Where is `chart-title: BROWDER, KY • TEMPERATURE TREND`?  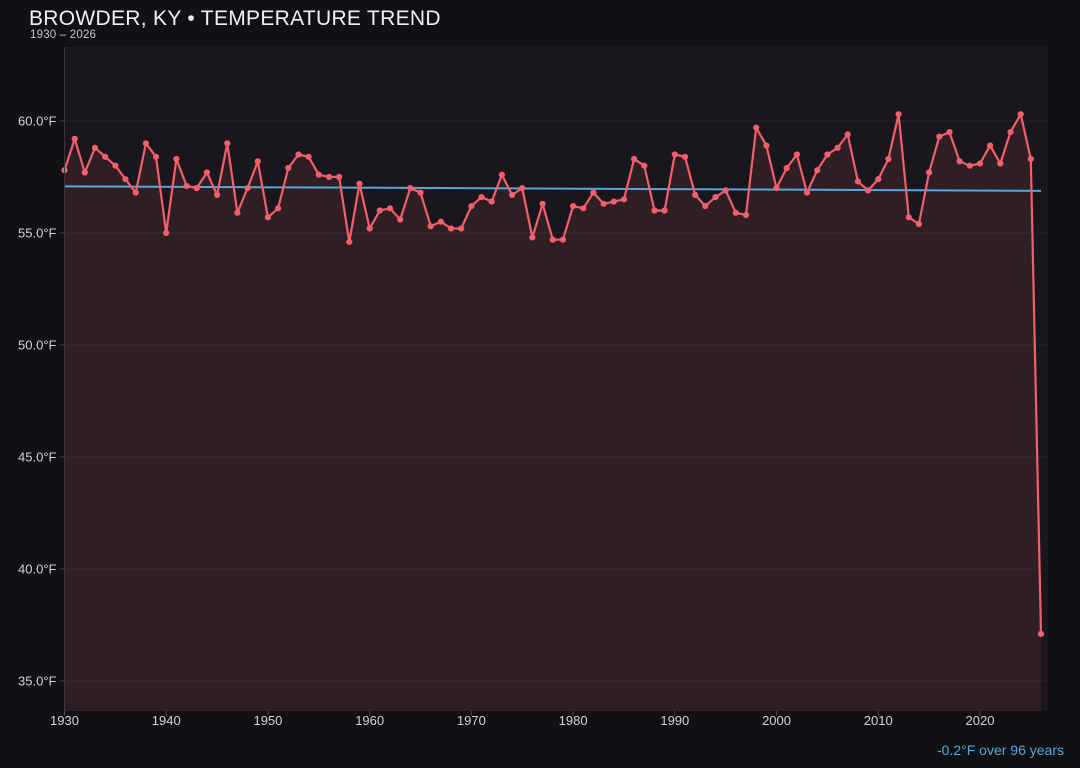 chart-title: BROWDER, KY • TEMPERATURE TREND is located at coordinates (235, 18).